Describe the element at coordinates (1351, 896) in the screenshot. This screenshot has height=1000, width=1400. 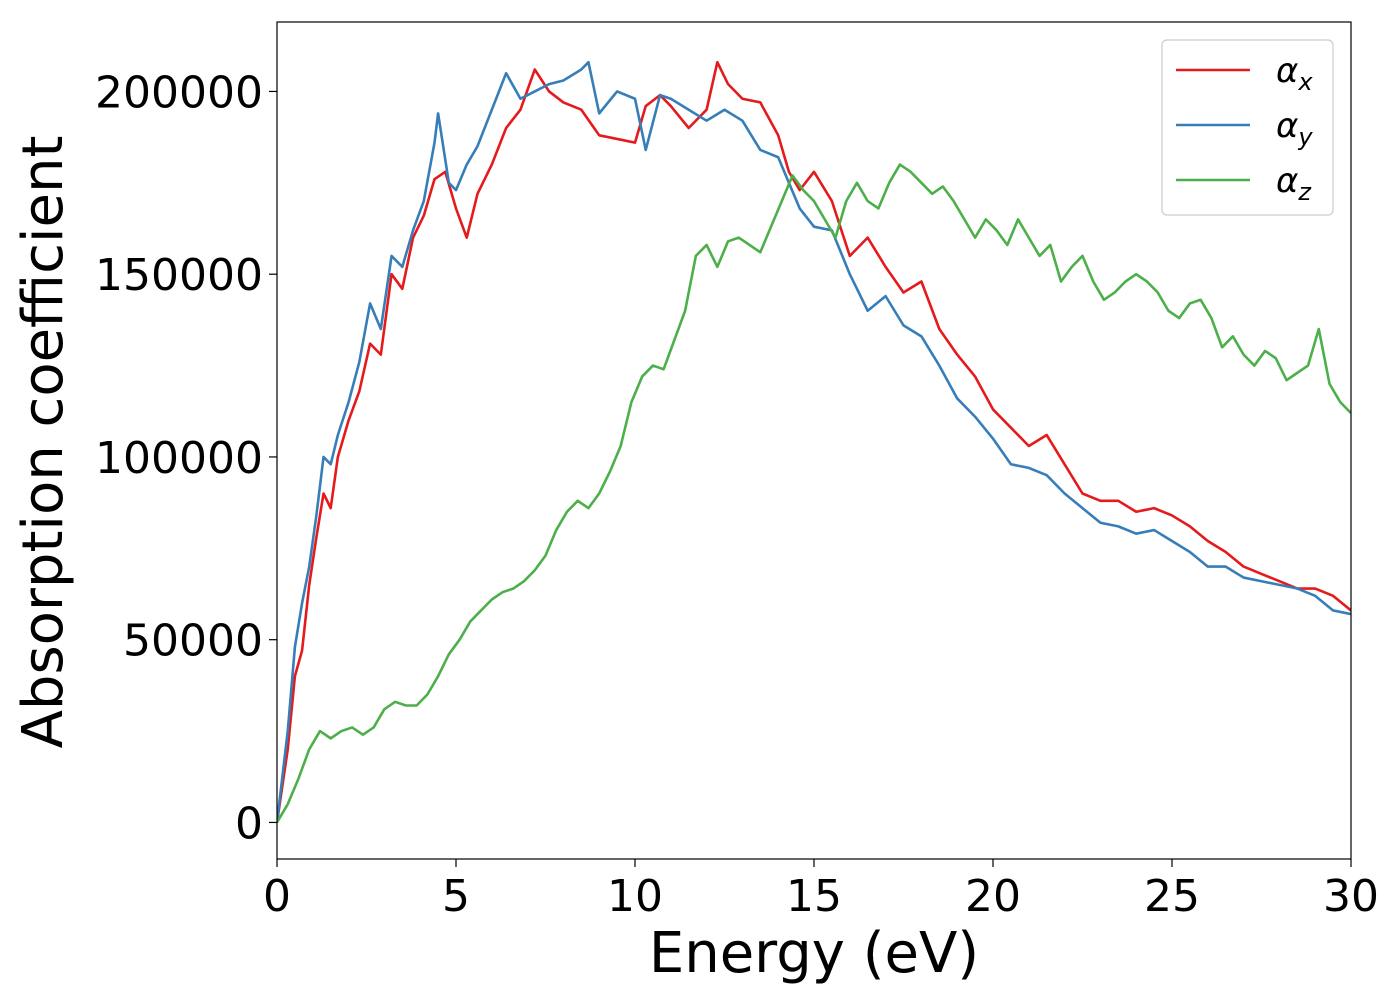
I see `x-tick-label: 30` at that location.